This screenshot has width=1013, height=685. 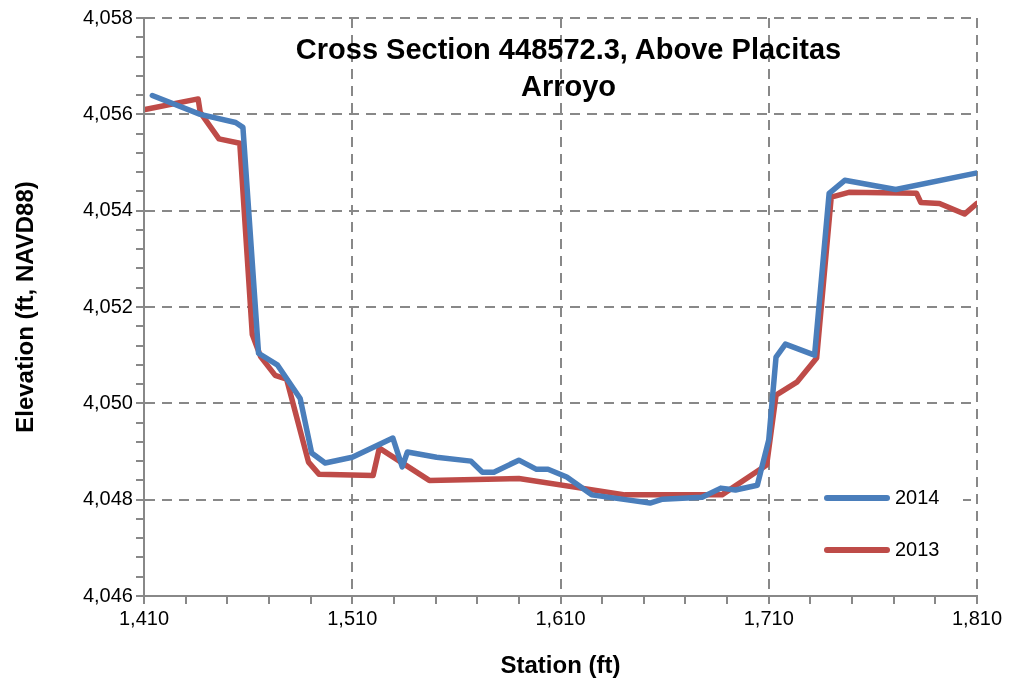 I want to click on x-tick-label: 1,410, so click(x=144, y=617).